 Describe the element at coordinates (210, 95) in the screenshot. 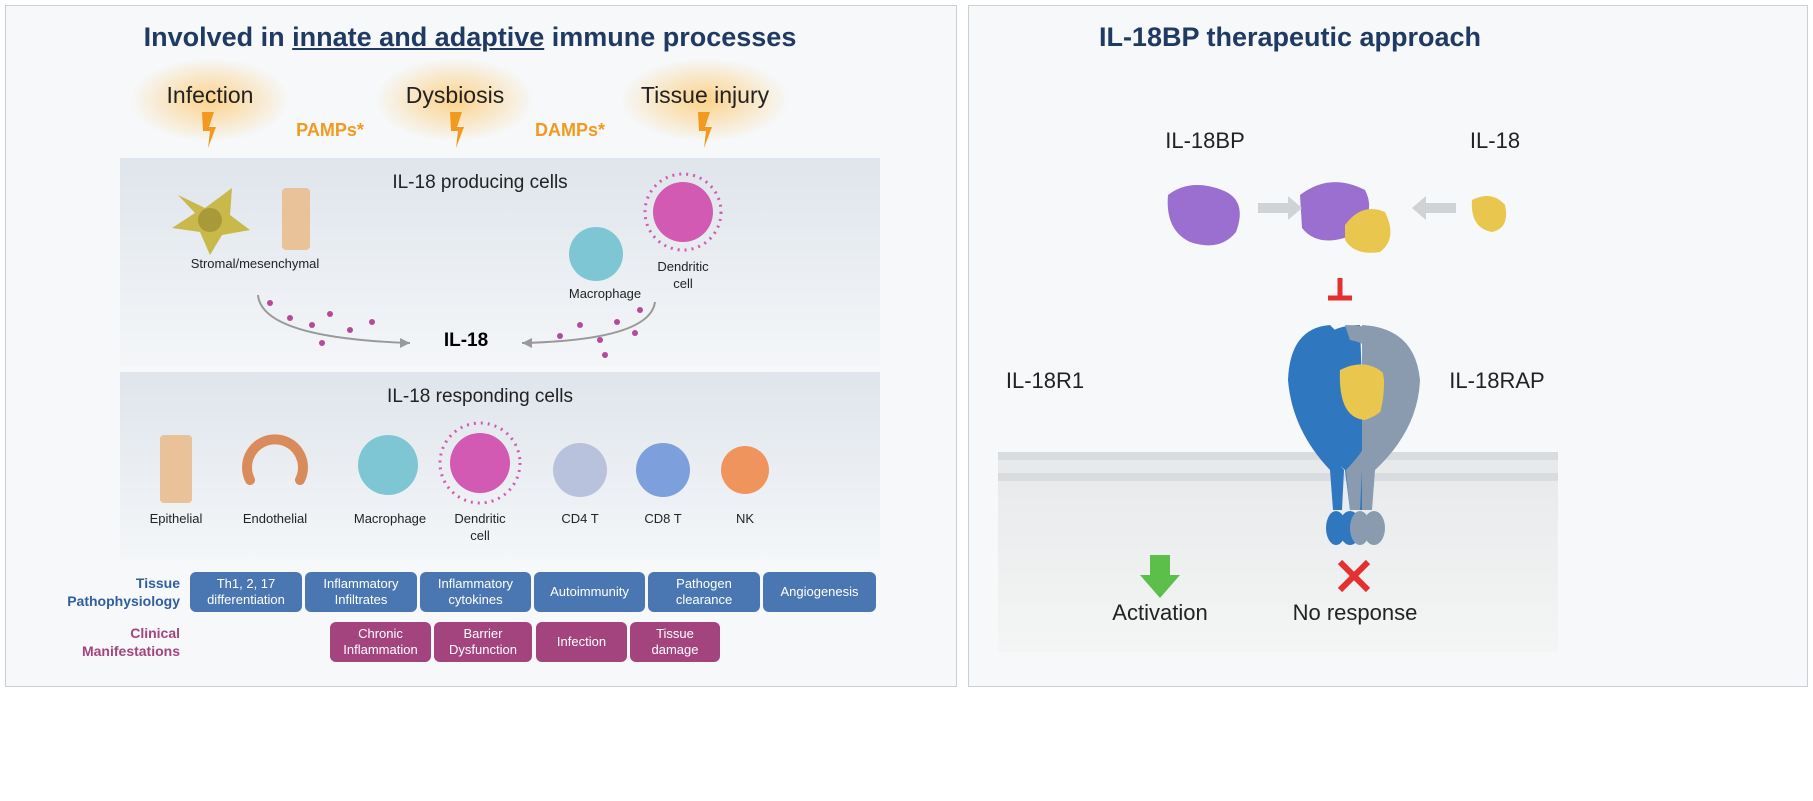

I see `trigger-infection: Infection` at that location.